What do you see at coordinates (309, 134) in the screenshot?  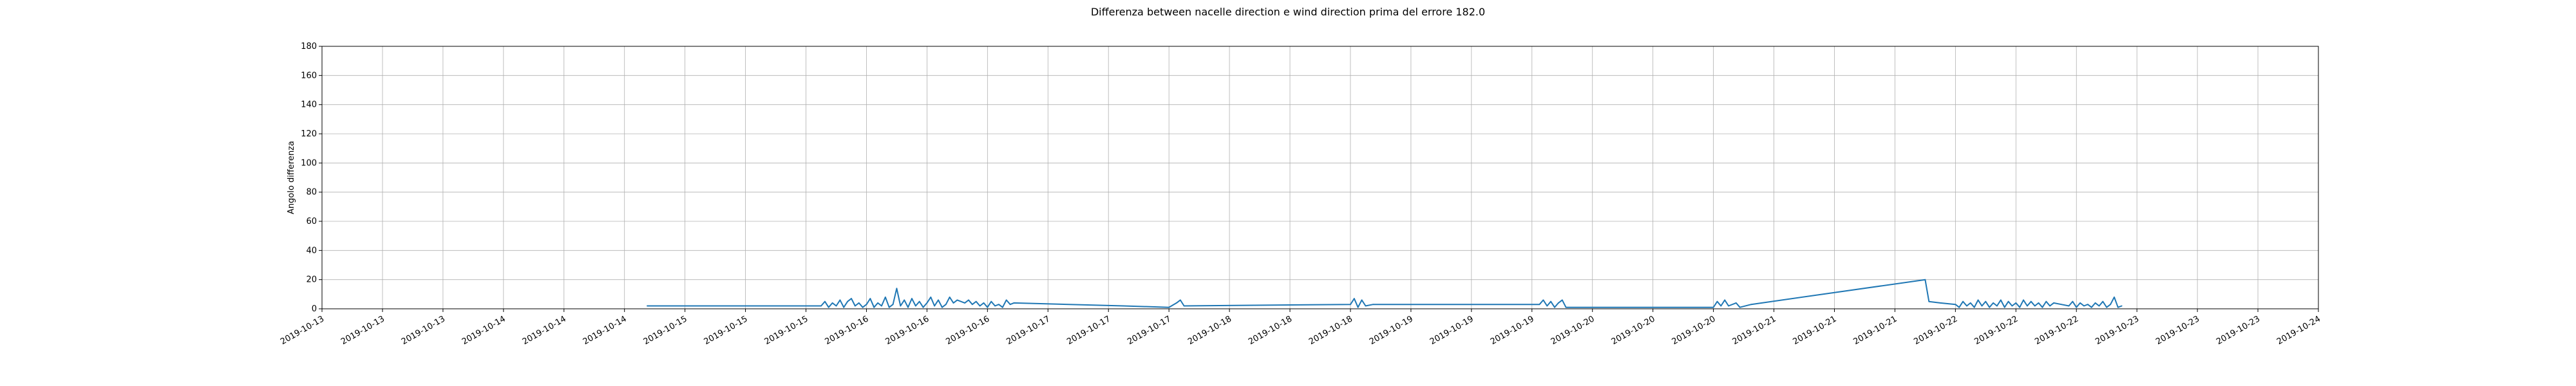 I see `y-tick-label: 120` at bounding box center [309, 134].